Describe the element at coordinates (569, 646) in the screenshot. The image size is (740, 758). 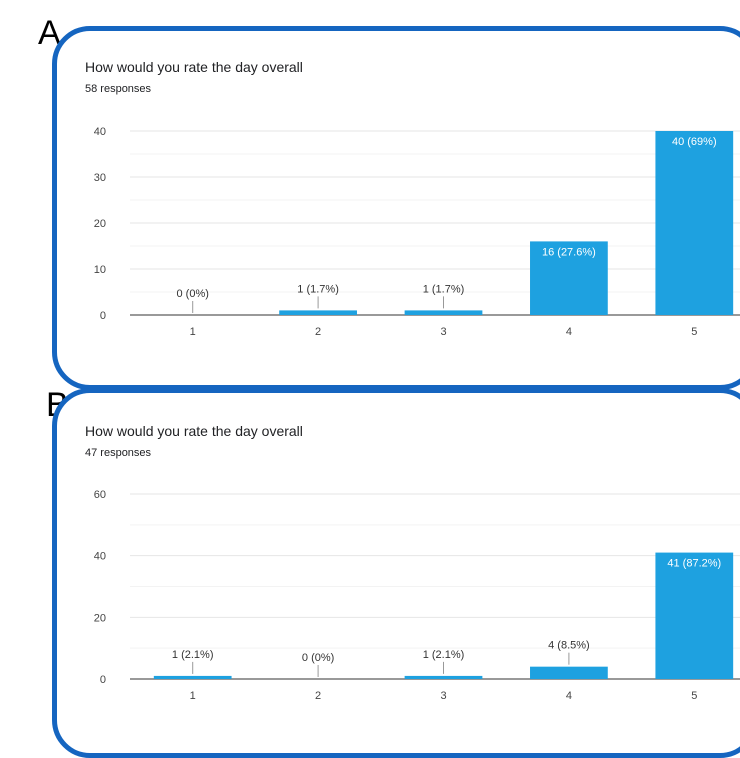
I see `data-label: 4 (8.5%)` at that location.